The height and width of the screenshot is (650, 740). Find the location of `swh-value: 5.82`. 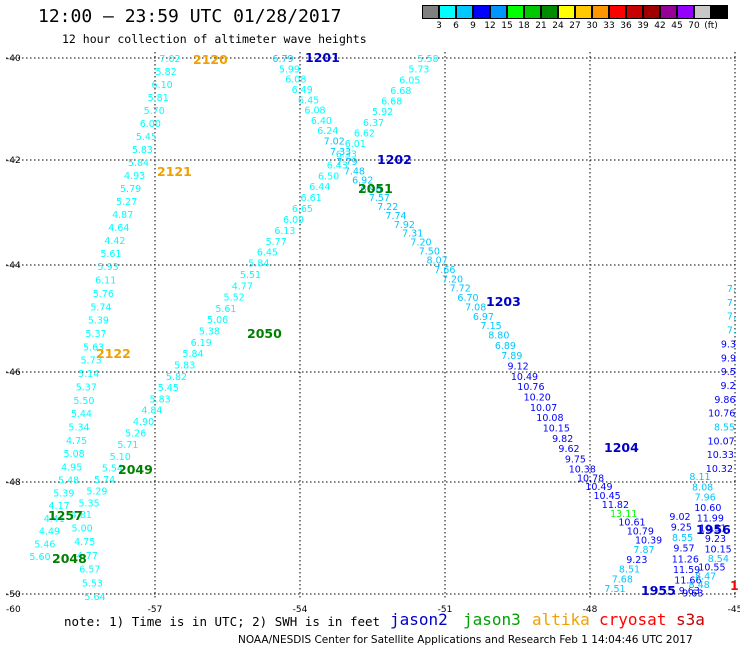

swh-value: 5.82 is located at coordinates (166, 72).